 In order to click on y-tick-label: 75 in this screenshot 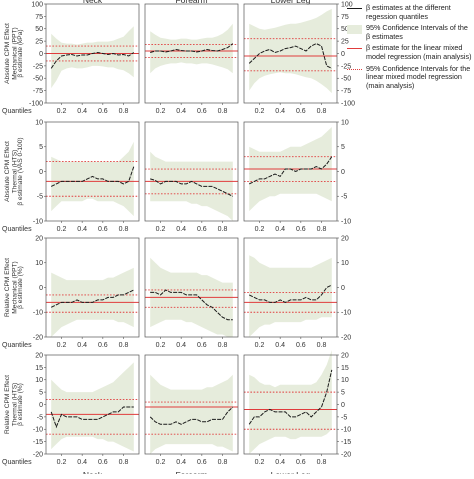, I will do `click(39, 17)`.